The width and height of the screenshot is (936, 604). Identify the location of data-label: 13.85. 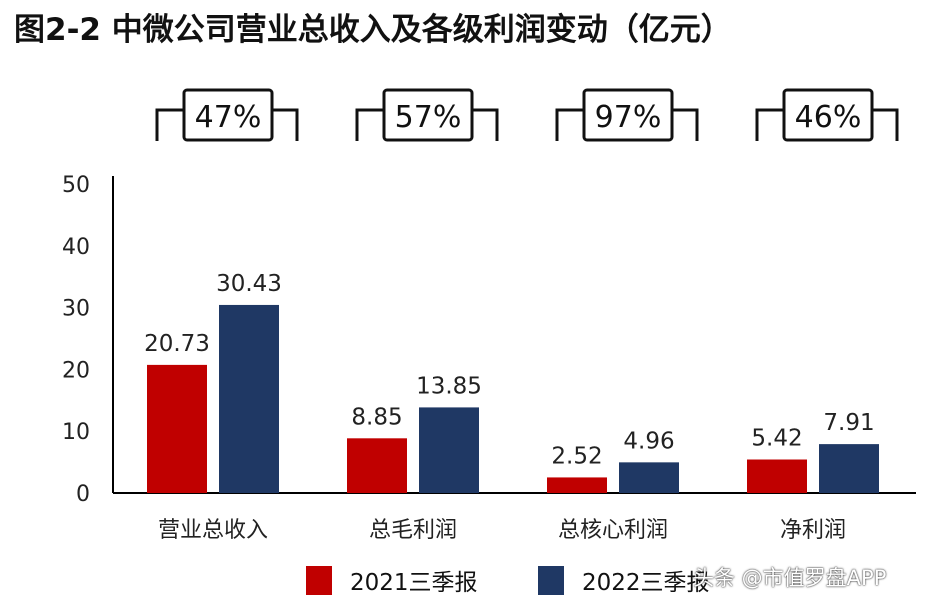
(449, 386).